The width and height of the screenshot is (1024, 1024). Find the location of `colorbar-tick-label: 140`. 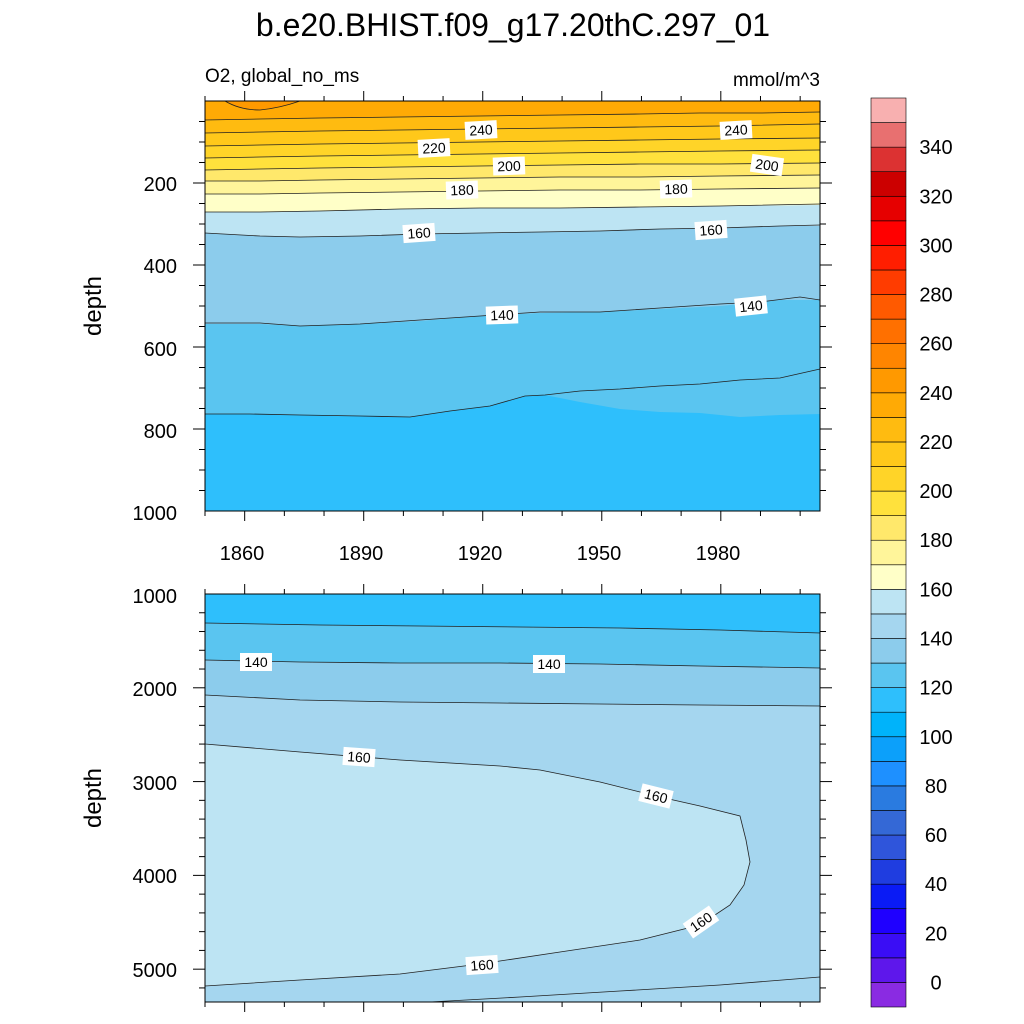

colorbar-tick-label: 140 is located at coordinates (935, 639).